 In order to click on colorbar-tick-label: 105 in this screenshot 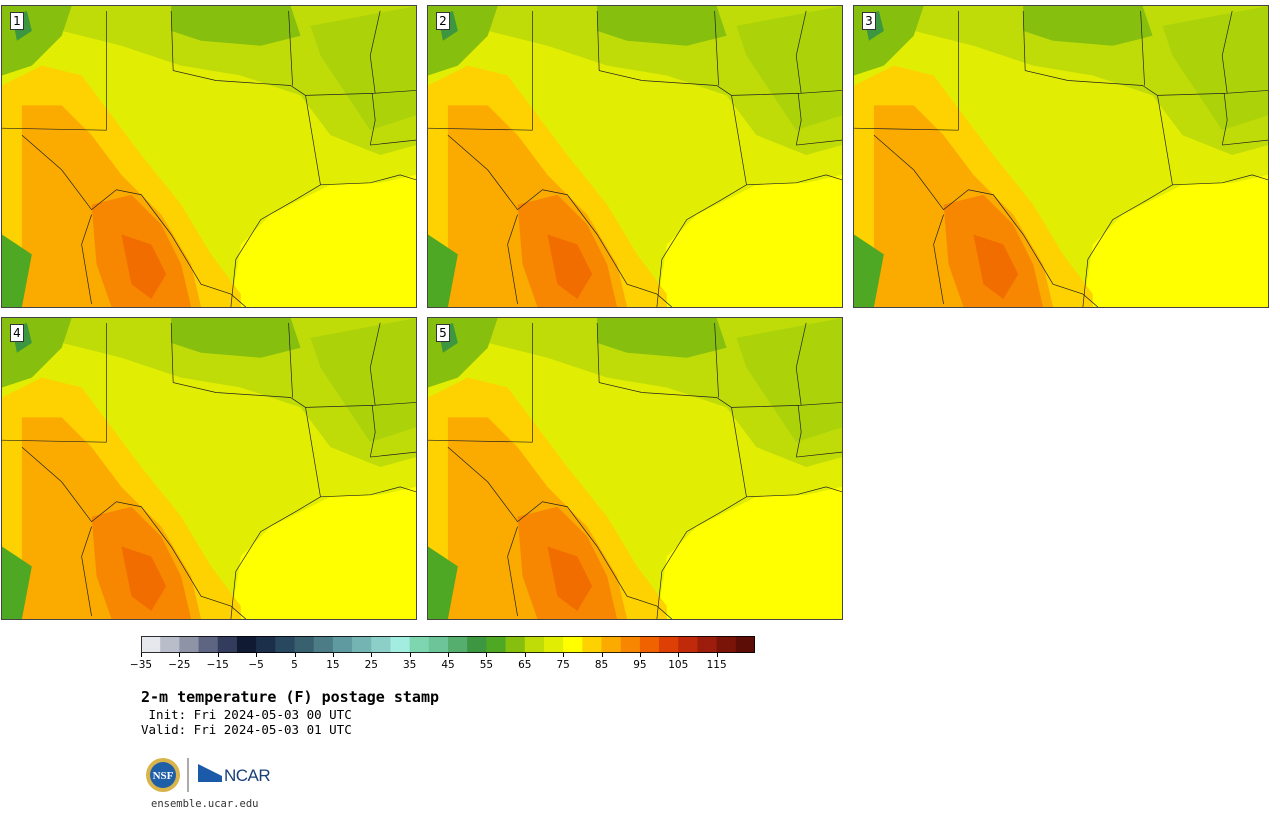, I will do `click(678, 665)`.